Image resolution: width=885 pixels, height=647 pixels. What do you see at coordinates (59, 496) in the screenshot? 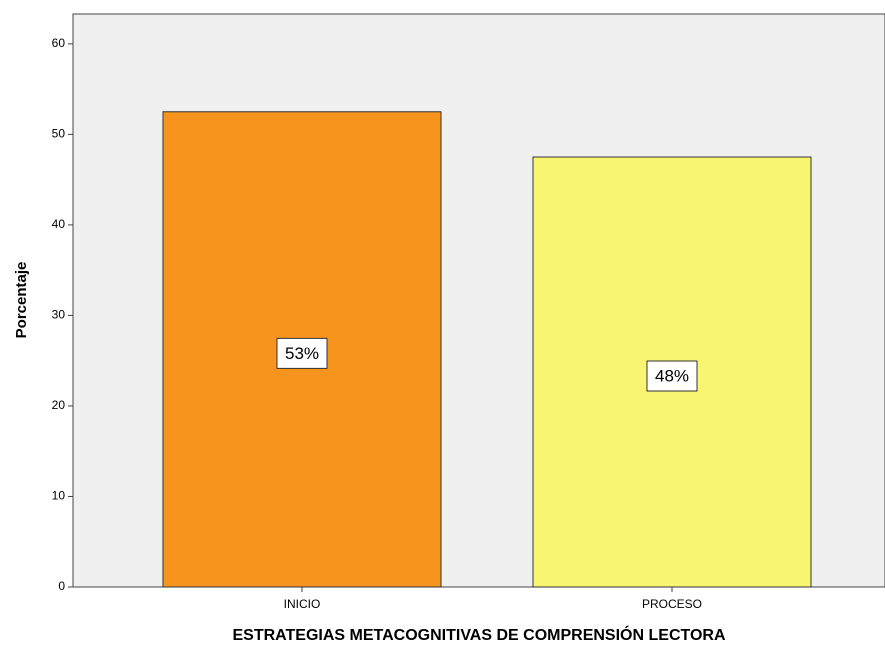
I see `y-tick-label: 10` at bounding box center [59, 496].